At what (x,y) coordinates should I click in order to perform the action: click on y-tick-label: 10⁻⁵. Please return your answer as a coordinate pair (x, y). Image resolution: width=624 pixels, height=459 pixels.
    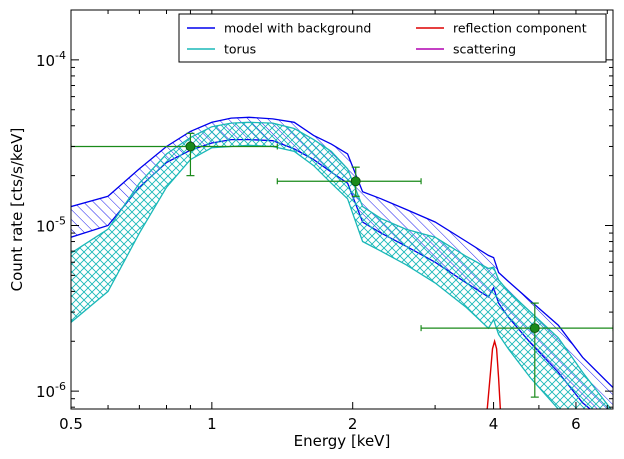
    Looking at the image, I should click on (51, 224).